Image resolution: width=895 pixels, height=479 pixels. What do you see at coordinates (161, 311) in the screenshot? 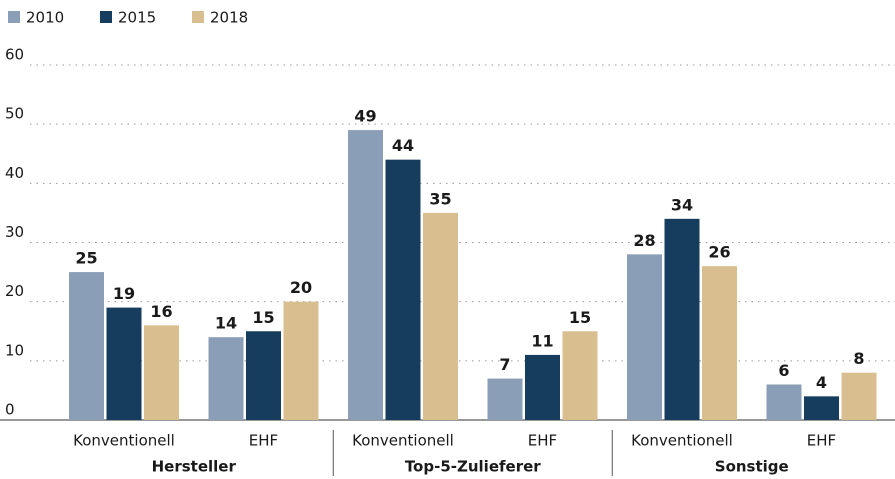
I see `value-label: 16` at bounding box center [161, 311].